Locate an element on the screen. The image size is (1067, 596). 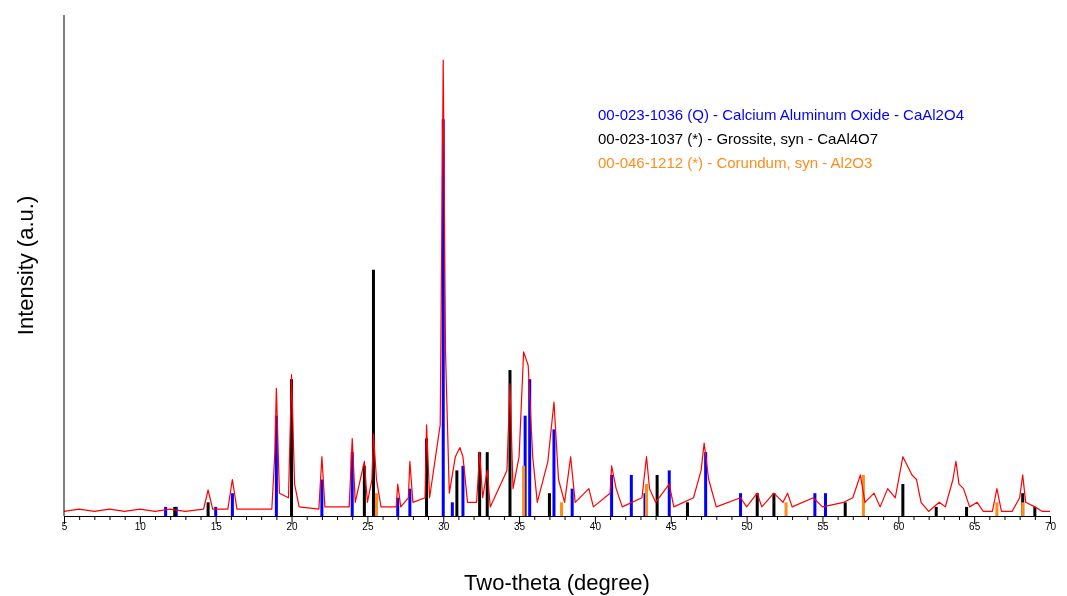
x-tick-label: 65 is located at coordinates (975, 527).